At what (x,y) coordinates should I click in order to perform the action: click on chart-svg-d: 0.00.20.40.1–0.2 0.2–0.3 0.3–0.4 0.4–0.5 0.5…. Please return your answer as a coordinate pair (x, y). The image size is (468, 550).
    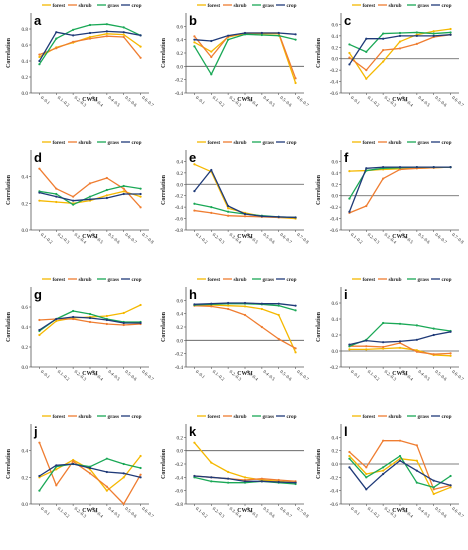
    Looking at the image, I should click on (80, 192).